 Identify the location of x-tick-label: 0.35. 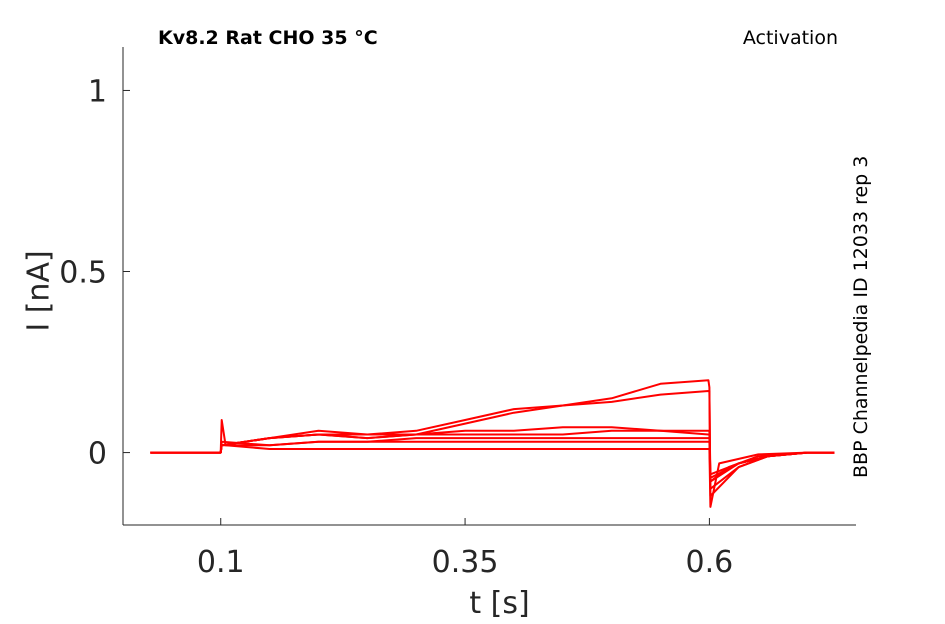
(465, 562).